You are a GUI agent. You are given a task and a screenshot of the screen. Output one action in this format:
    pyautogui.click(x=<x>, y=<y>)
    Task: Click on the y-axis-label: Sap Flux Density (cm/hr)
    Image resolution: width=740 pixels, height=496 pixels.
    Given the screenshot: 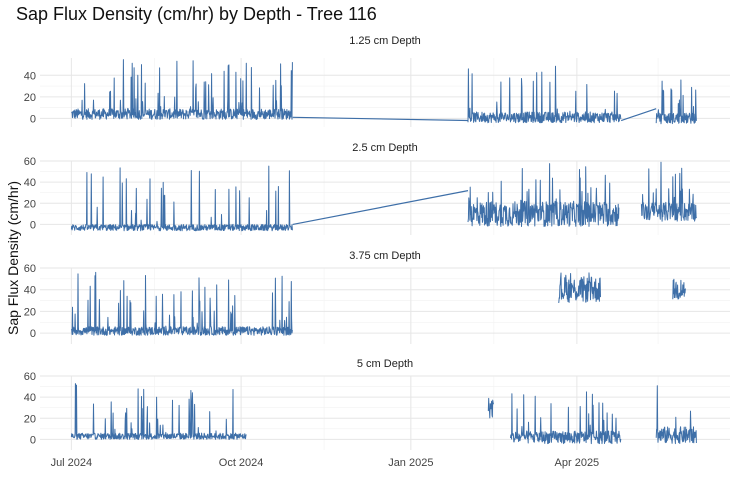 What is the action you would take?
    pyautogui.click(x=13, y=258)
    